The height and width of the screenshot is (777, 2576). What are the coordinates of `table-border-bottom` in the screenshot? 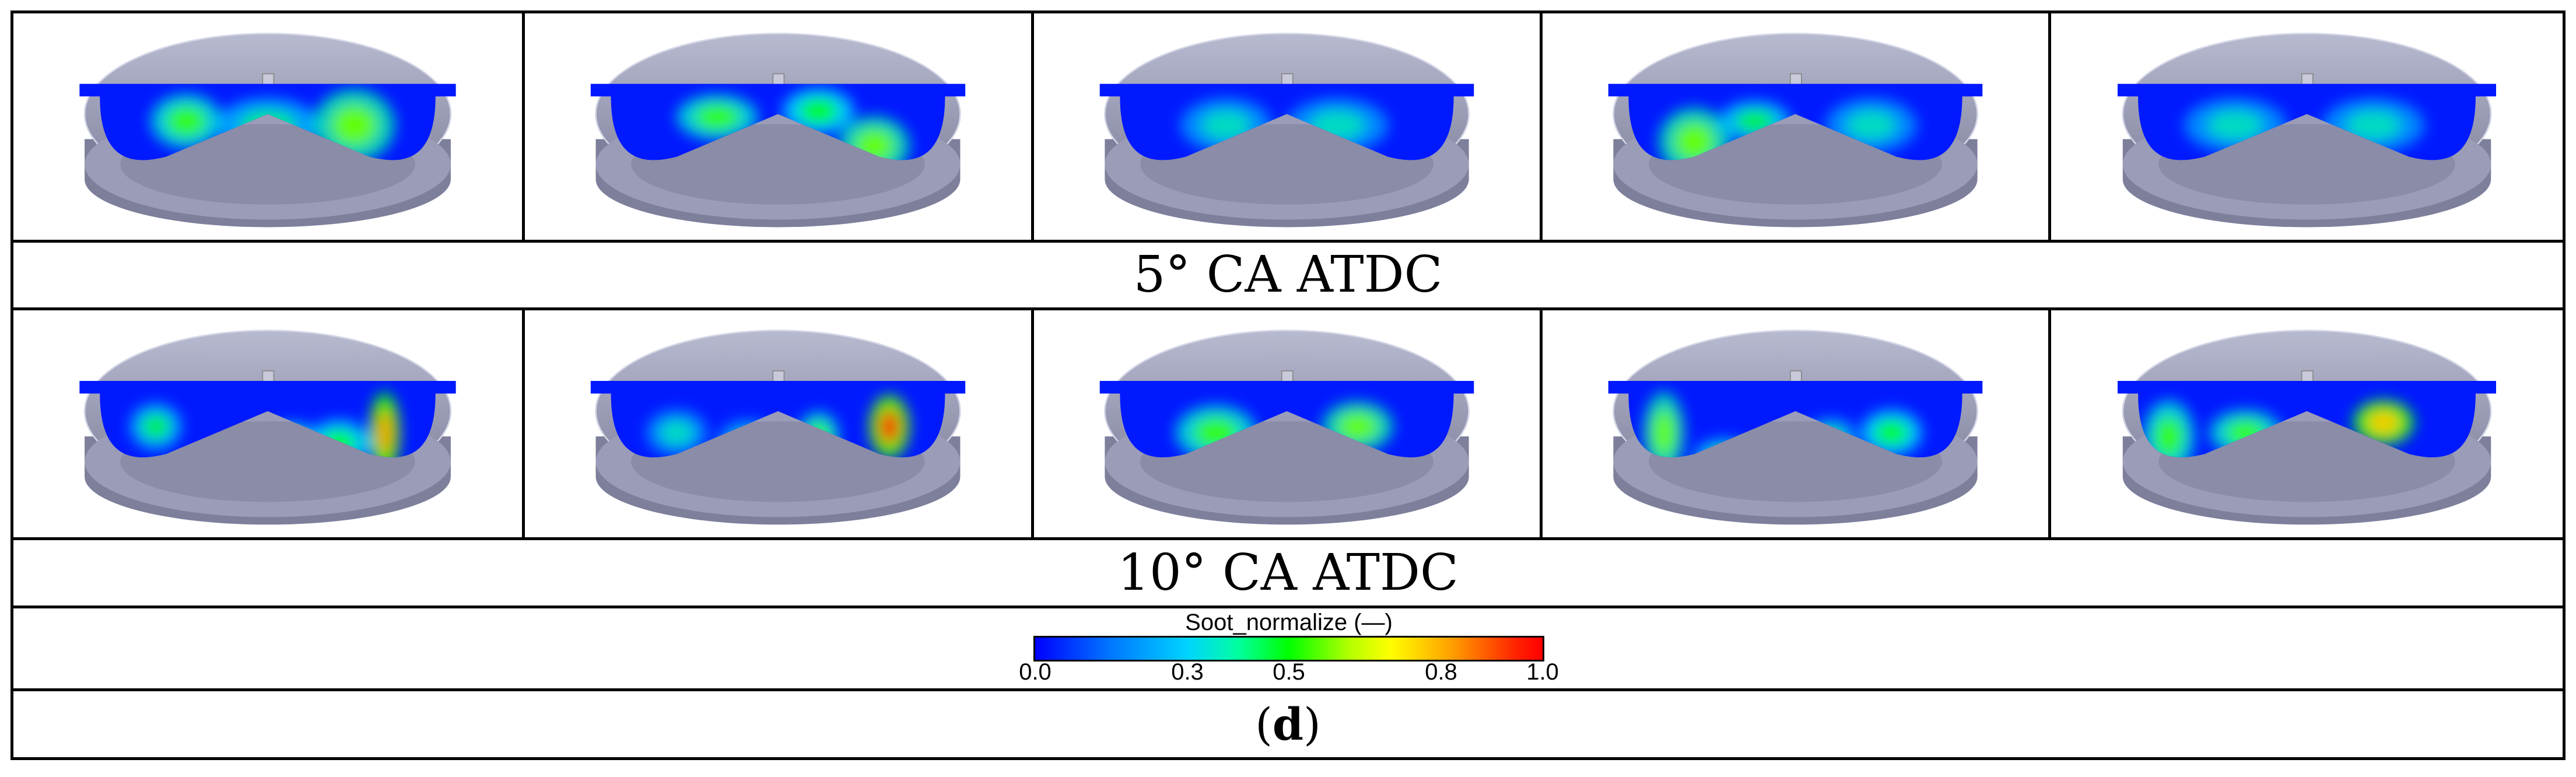 It's located at (1288, 758).